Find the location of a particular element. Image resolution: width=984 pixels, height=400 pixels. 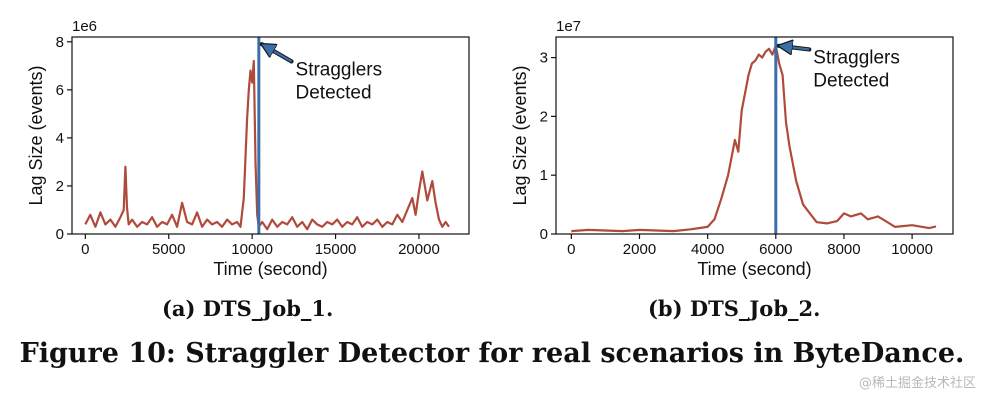

y-tick-label: 3 is located at coordinates (544, 58).